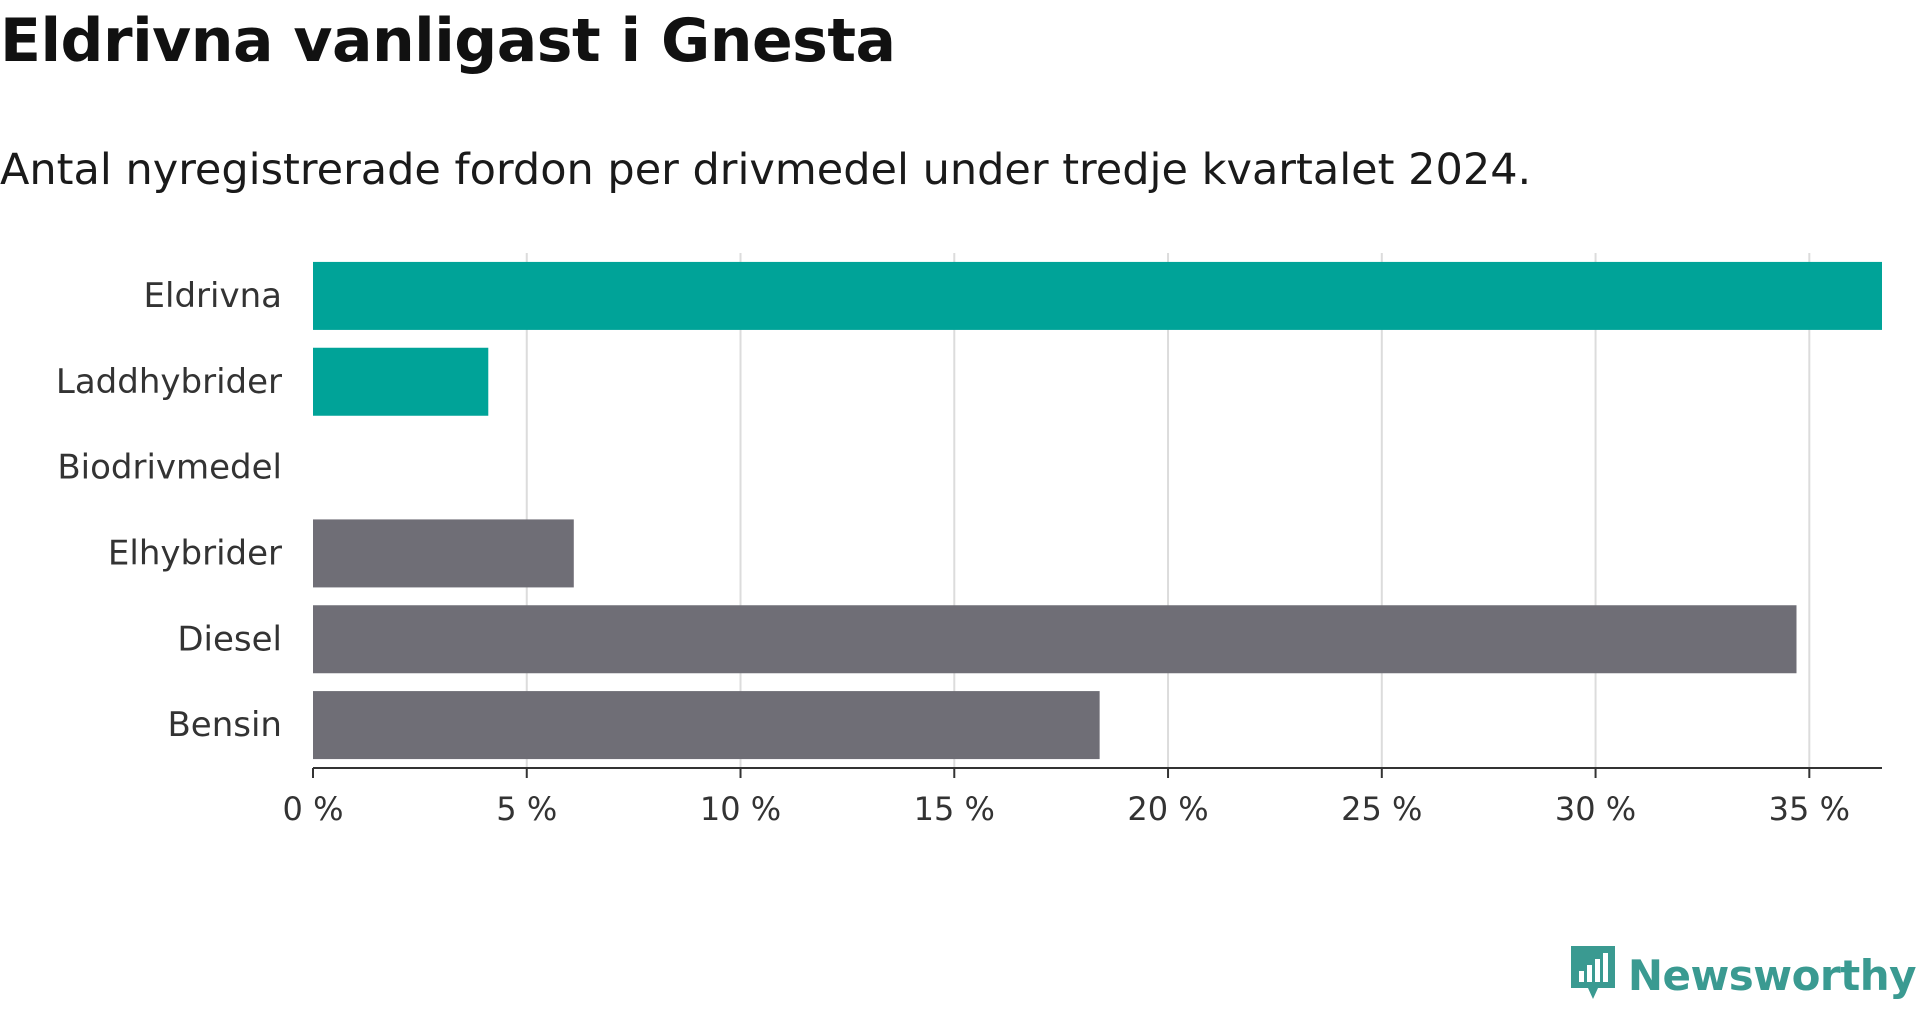 Image resolution: width=1920 pixels, height=1010 pixels. What do you see at coordinates (224, 725) in the screenshot?
I see `category-label: Bensin` at bounding box center [224, 725].